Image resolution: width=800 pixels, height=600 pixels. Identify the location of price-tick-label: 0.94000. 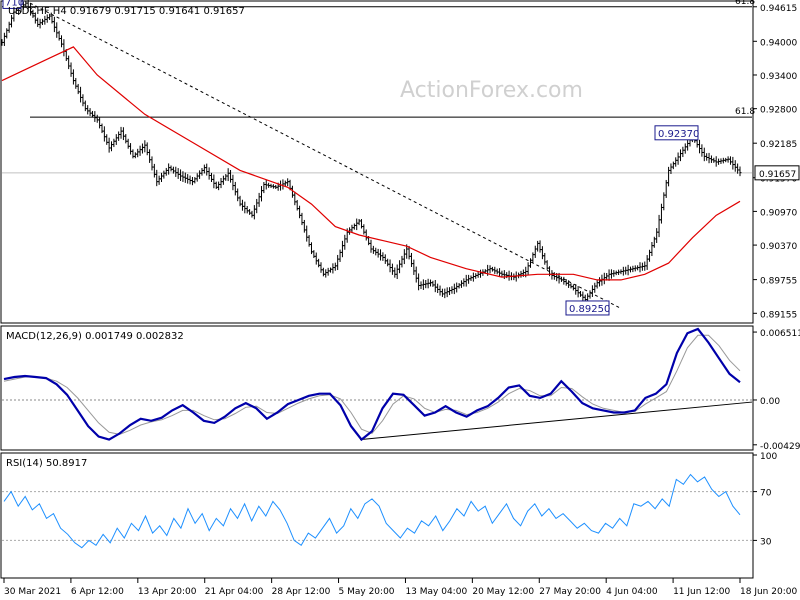
(778, 43).